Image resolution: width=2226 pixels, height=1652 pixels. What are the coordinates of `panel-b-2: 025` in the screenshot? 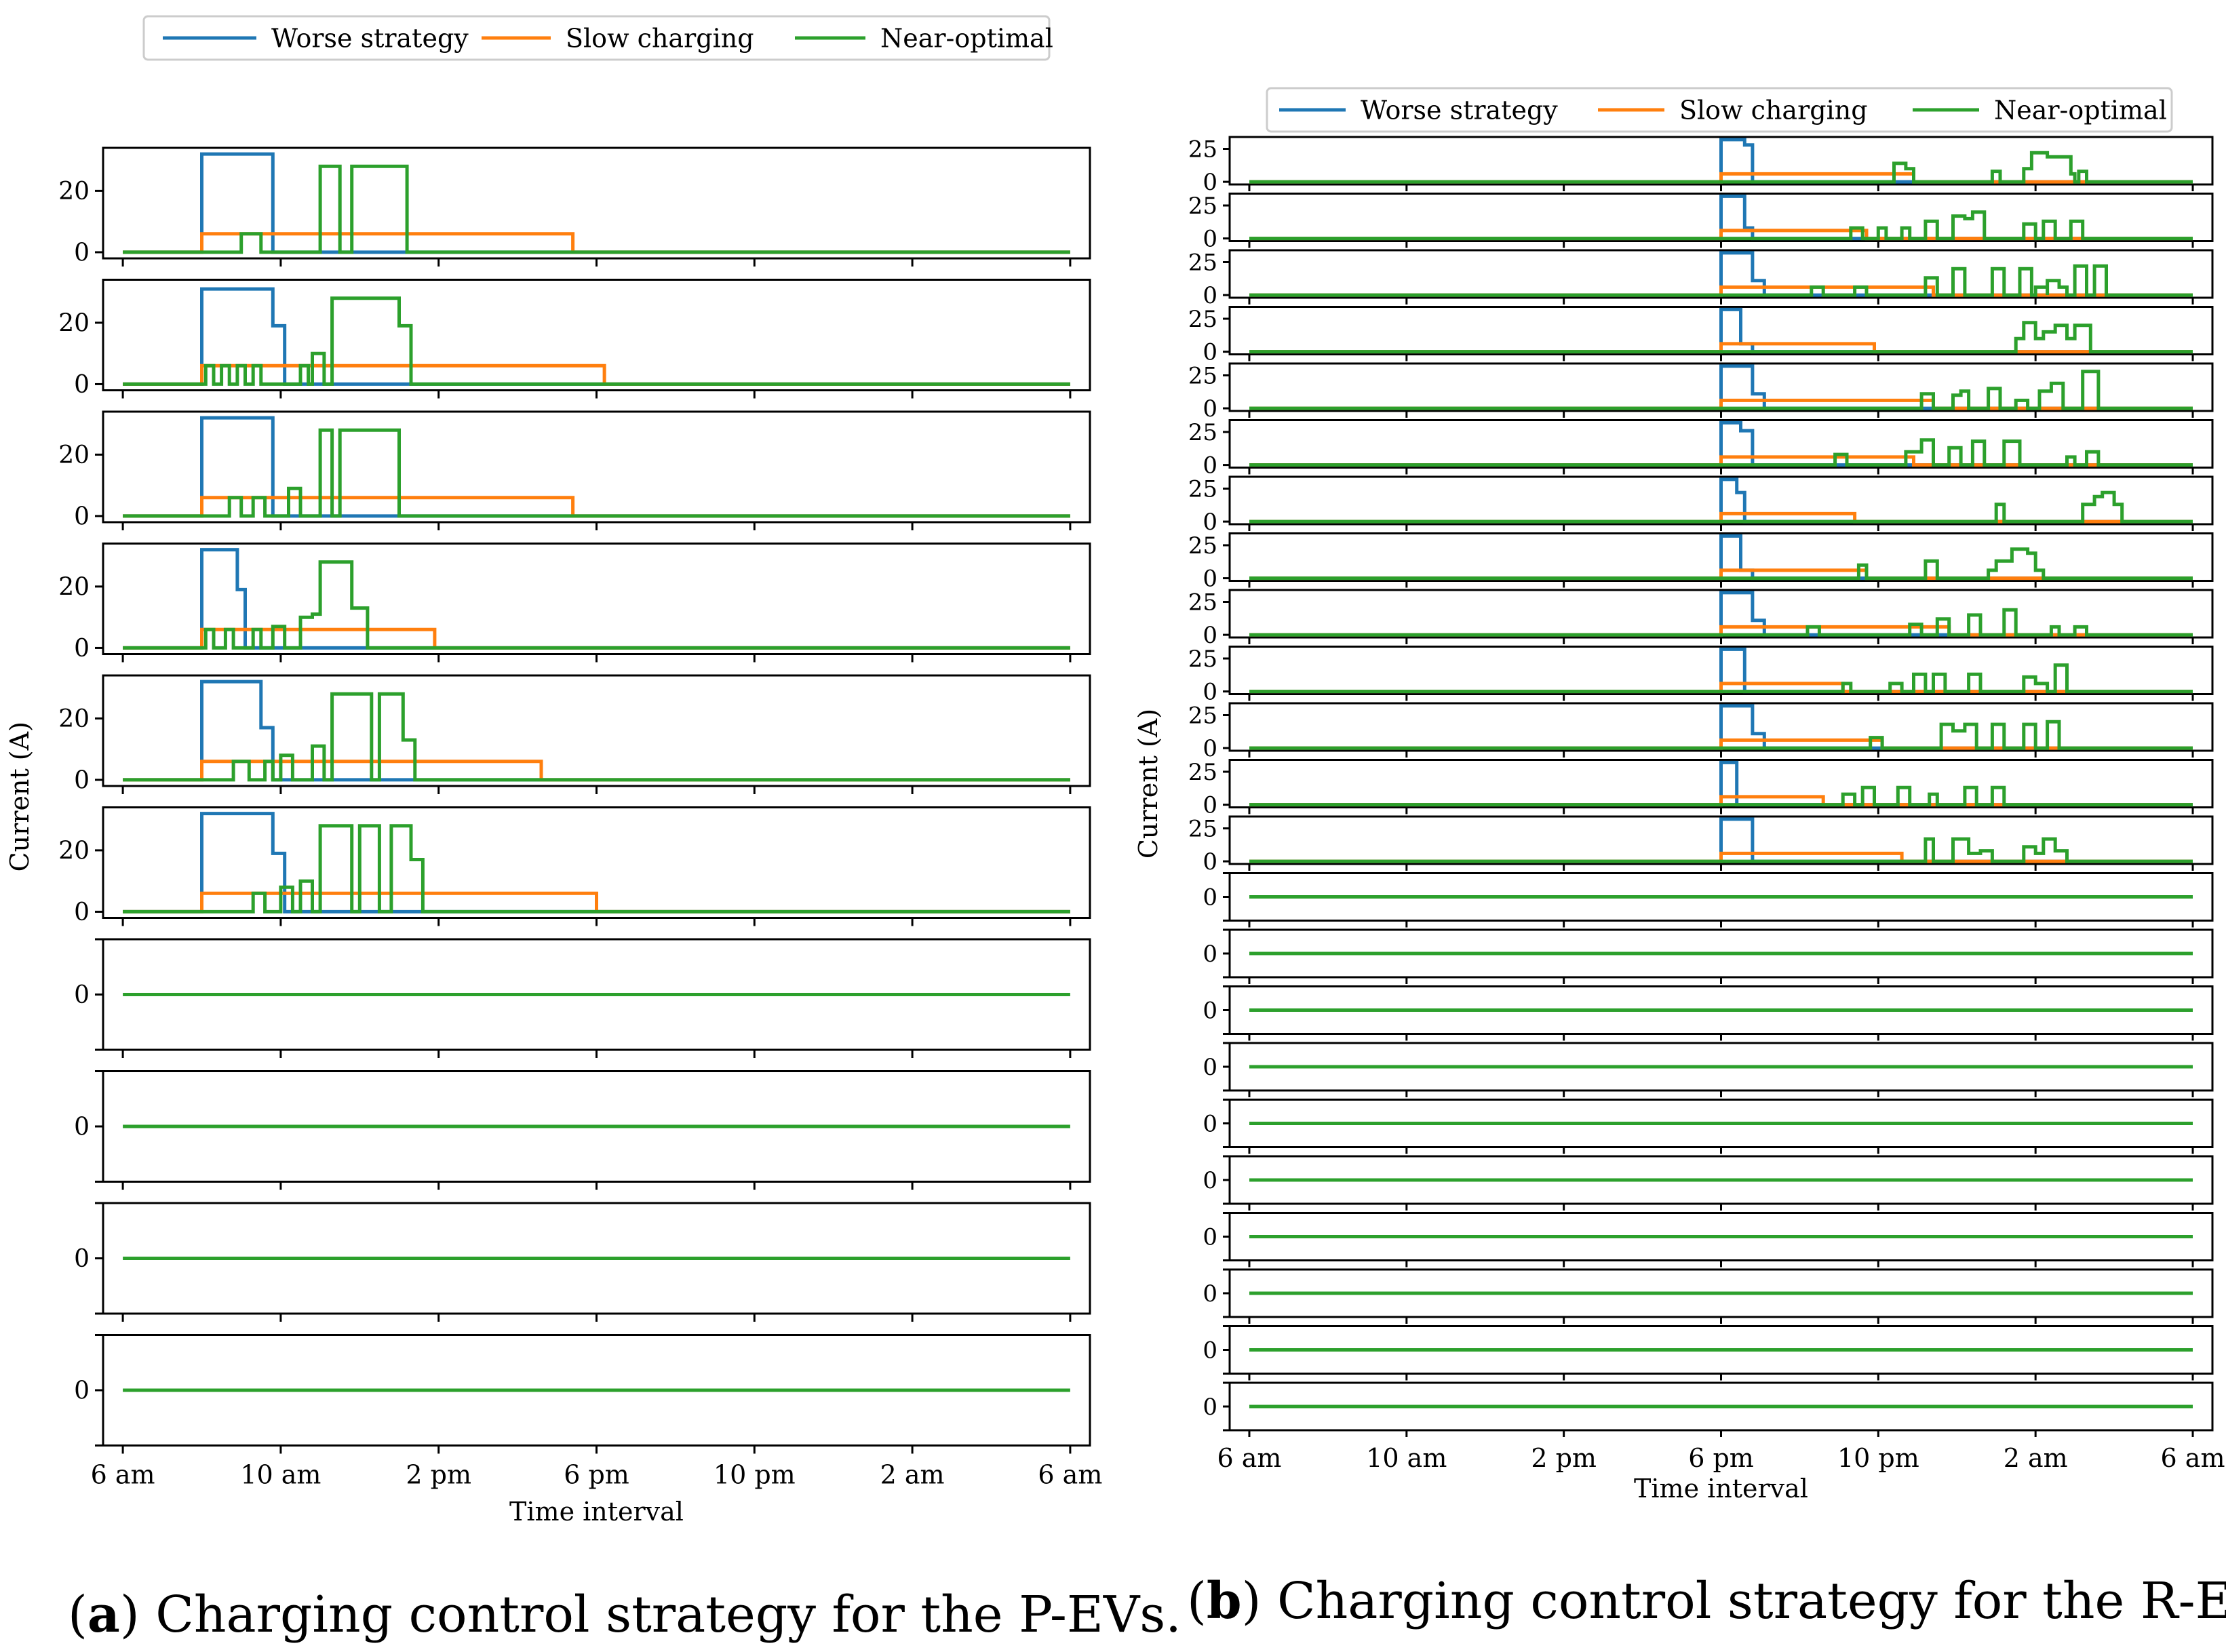 It's located at (1701, 223).